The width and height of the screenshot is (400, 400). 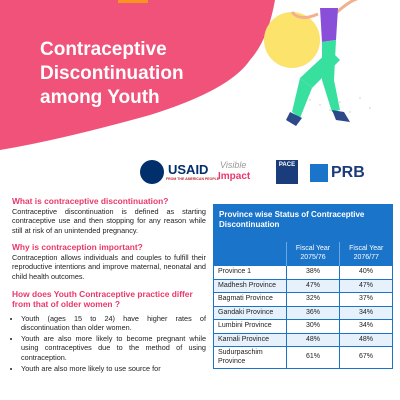 I want to click on prb-logo: PRB, so click(x=348, y=172).